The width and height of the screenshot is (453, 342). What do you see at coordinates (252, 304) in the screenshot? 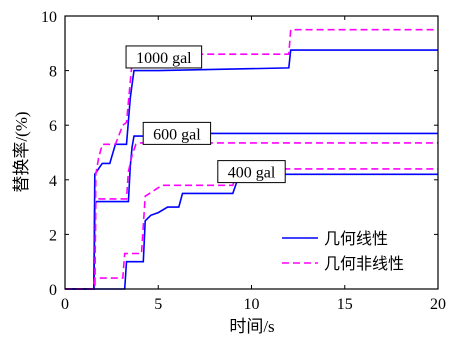
I see `x-tick-label: 10` at bounding box center [252, 304].